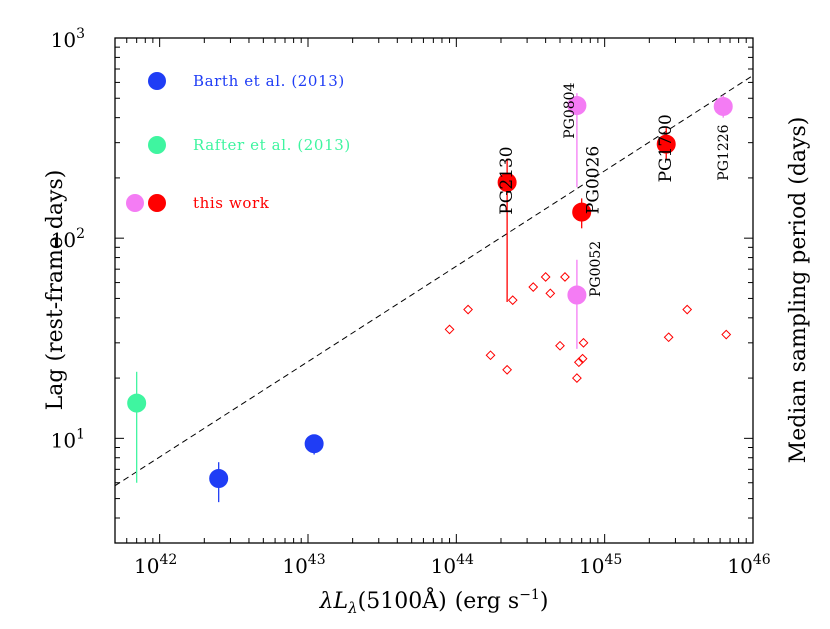 The image size is (830, 629). Describe the element at coordinates (326, 601) in the screenshot. I see `x-axis-title-lambda: λ` at that location.